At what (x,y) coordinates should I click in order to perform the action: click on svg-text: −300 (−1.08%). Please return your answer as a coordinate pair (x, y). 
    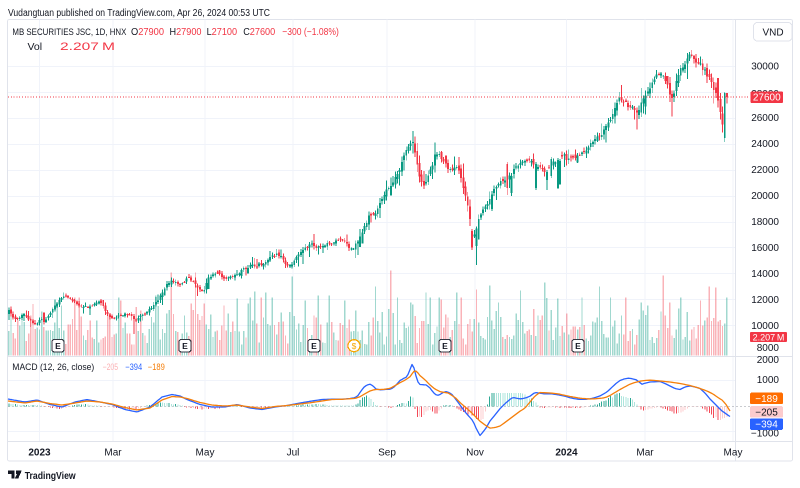
    Looking at the image, I should click on (310, 32).